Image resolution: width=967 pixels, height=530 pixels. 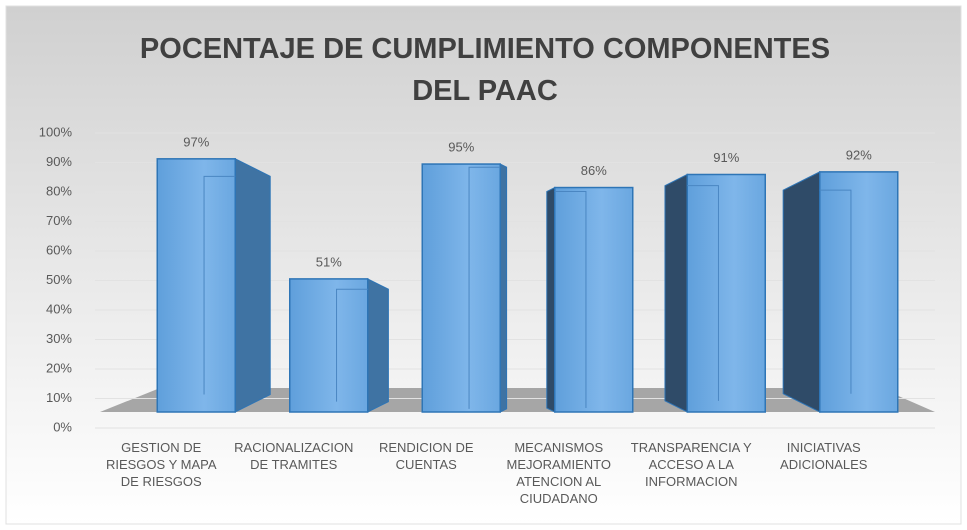 What do you see at coordinates (59, 308) in the screenshot?
I see `y-tick-label: 40%` at bounding box center [59, 308].